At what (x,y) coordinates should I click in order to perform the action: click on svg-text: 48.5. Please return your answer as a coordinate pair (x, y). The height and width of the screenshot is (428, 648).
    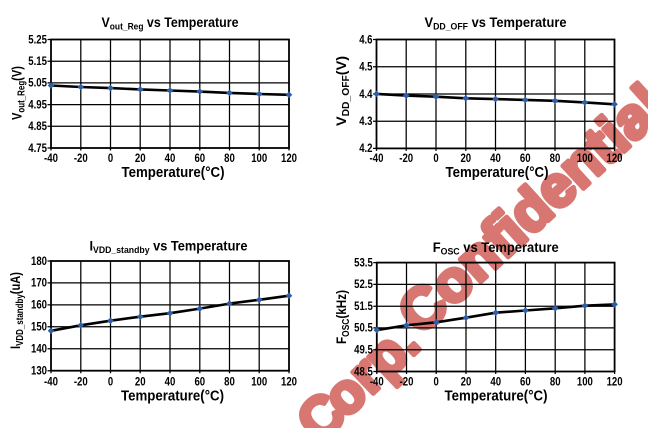
    Looking at the image, I should click on (363, 371).